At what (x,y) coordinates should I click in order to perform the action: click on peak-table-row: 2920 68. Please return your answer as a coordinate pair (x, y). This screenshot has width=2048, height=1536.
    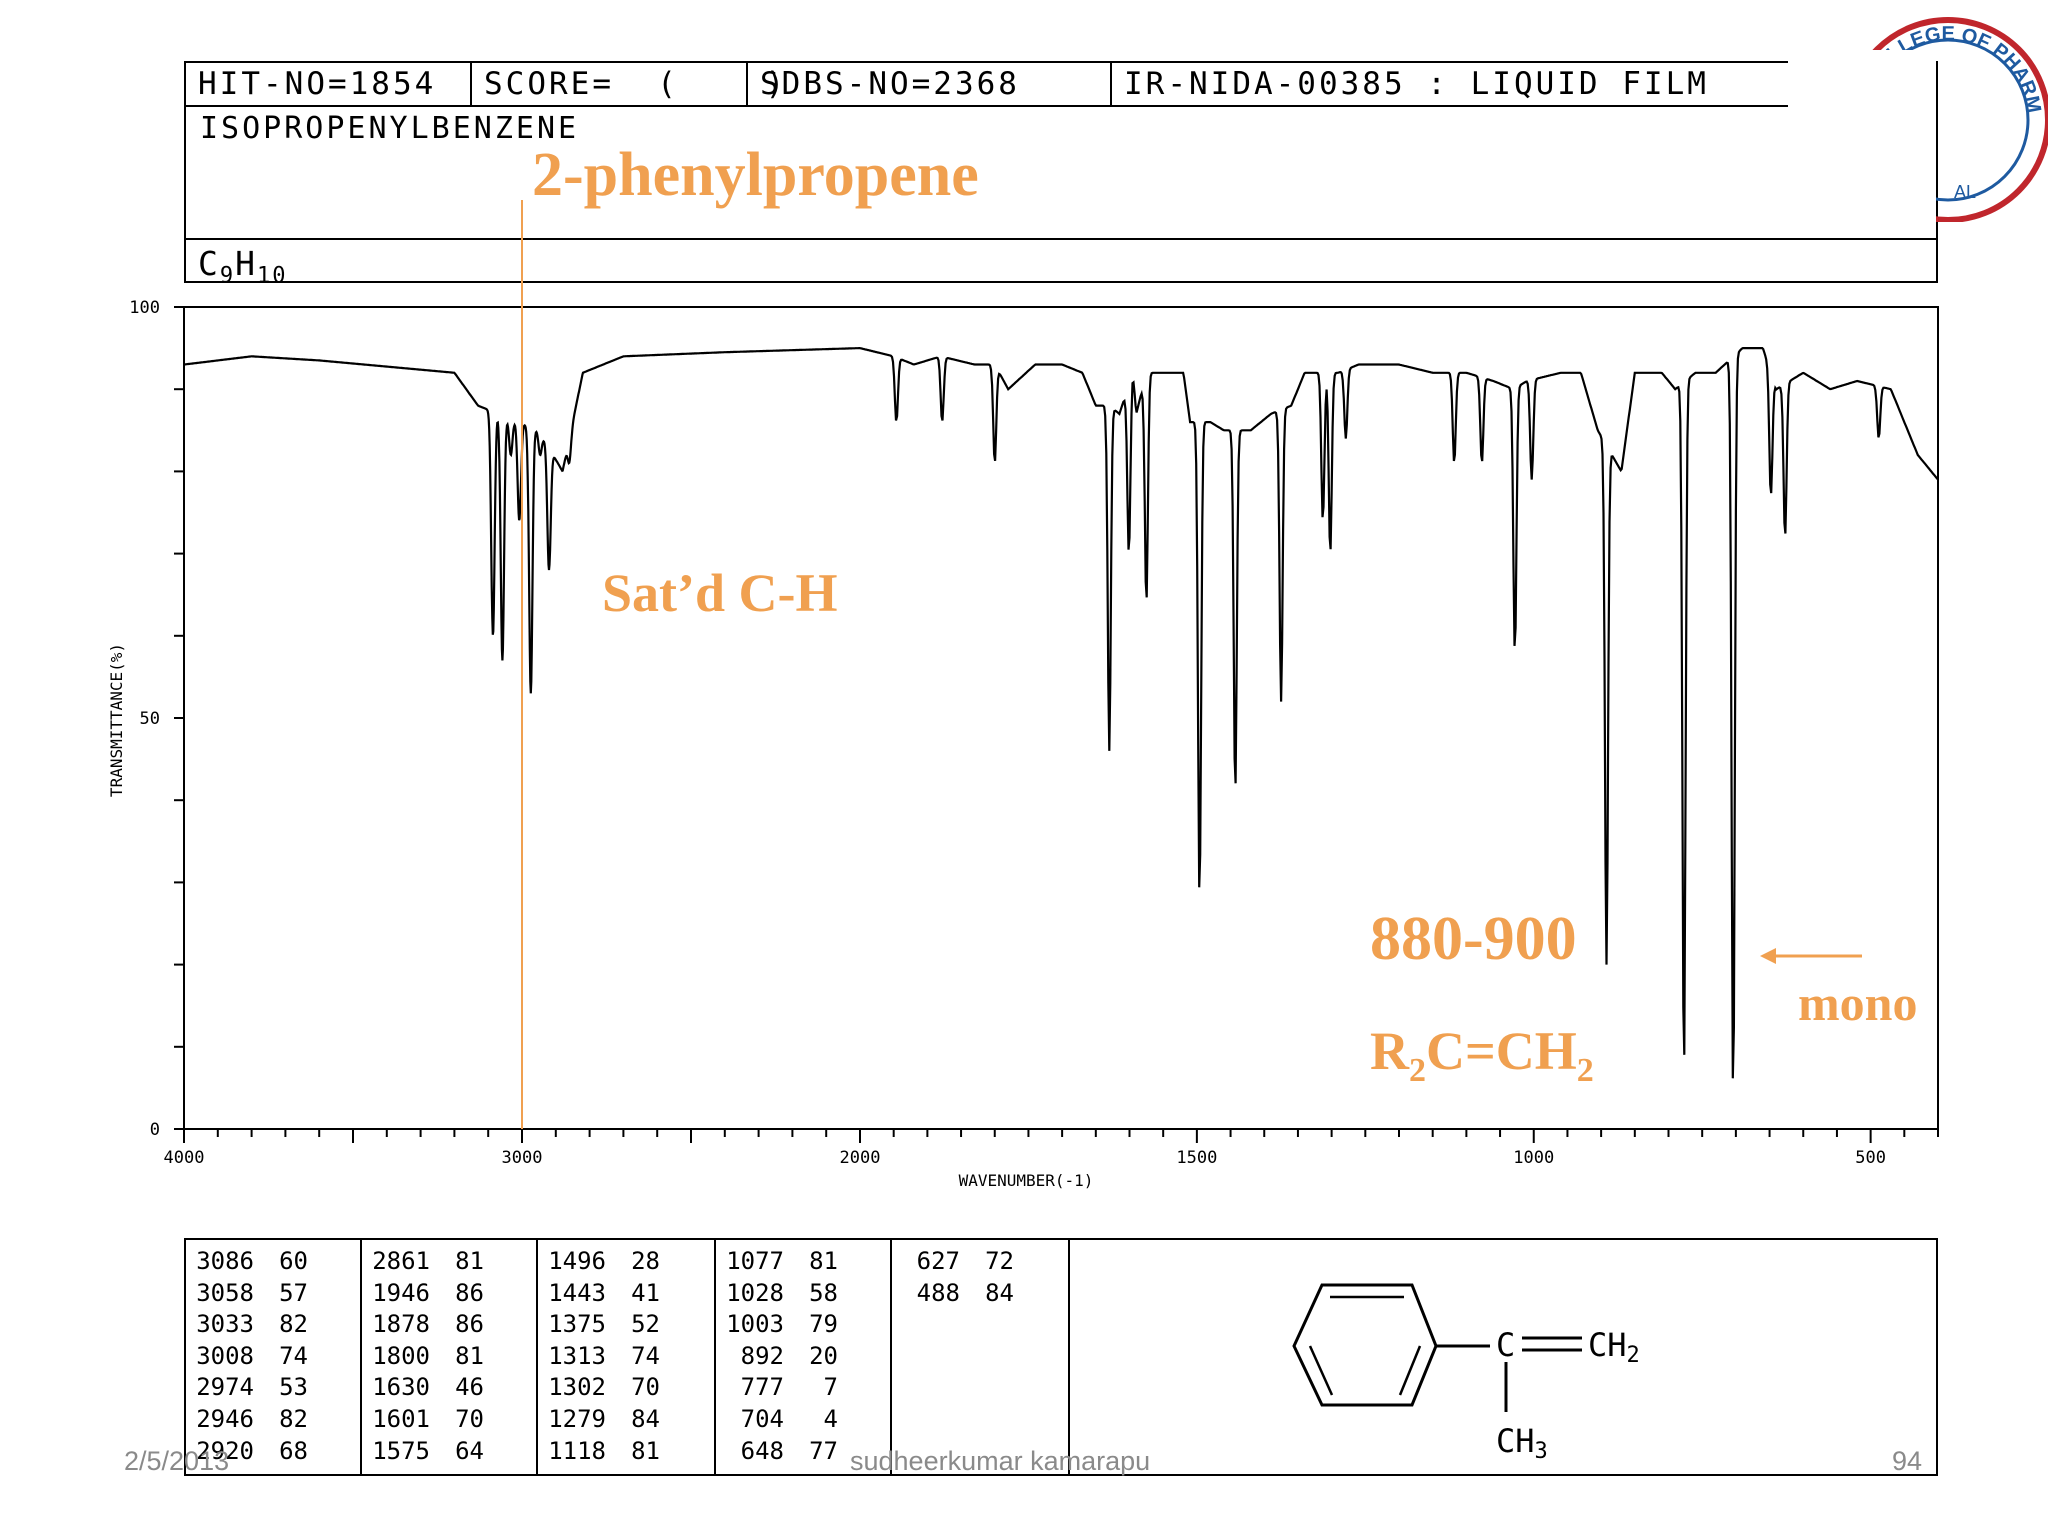
    Looking at the image, I should click on (273, 1452).